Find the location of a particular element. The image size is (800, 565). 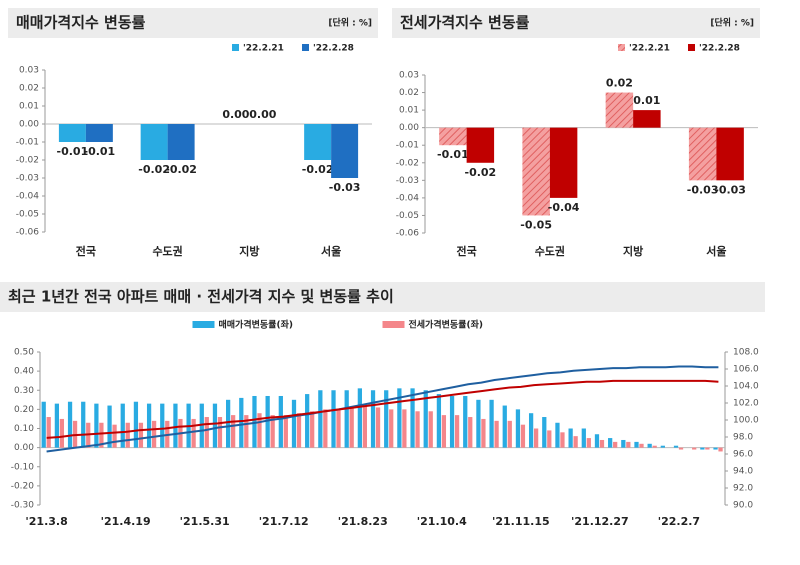

legend-label: '22.2.21 is located at coordinates (649, 49).